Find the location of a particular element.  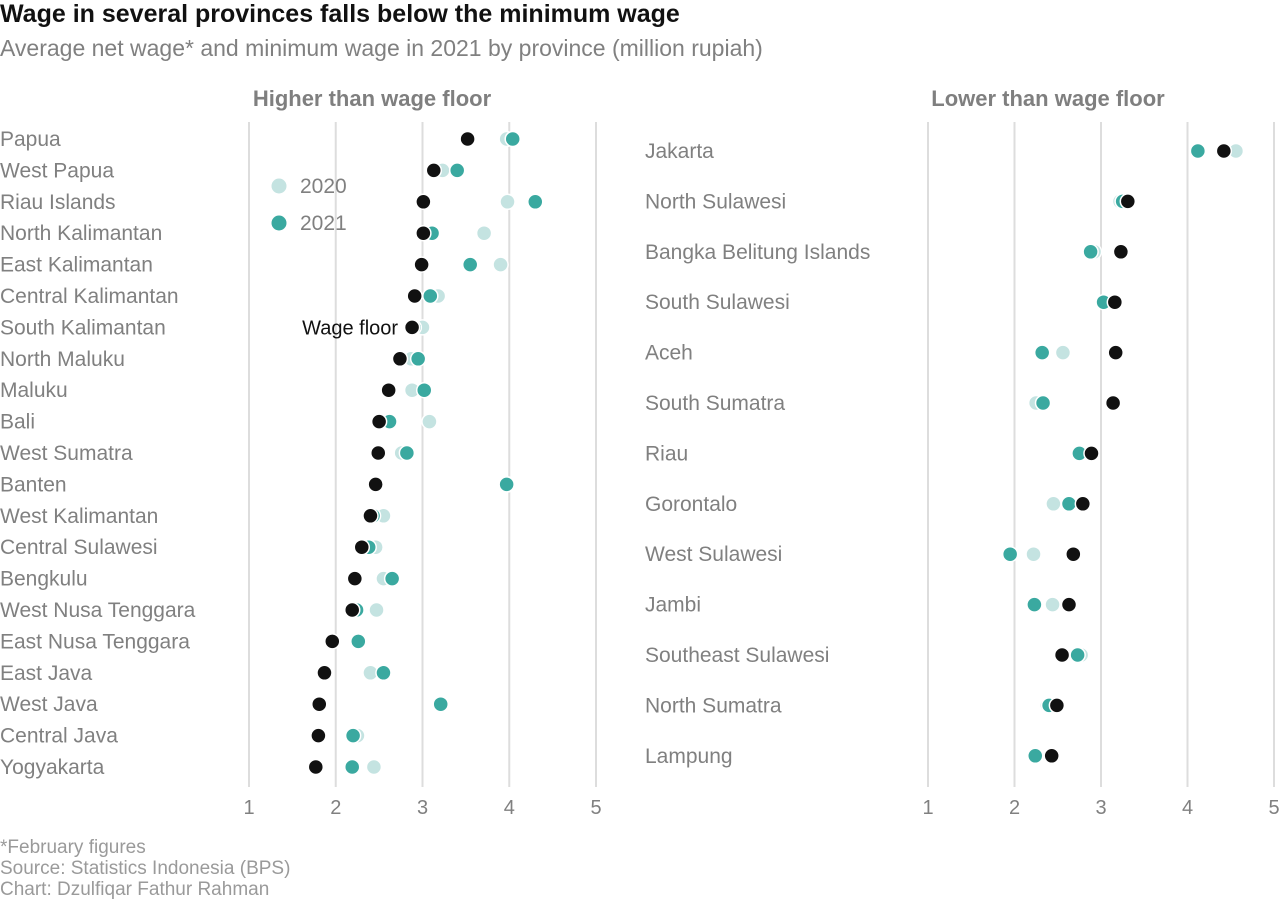

left-row-label: South Kalimantan is located at coordinates (83, 327).